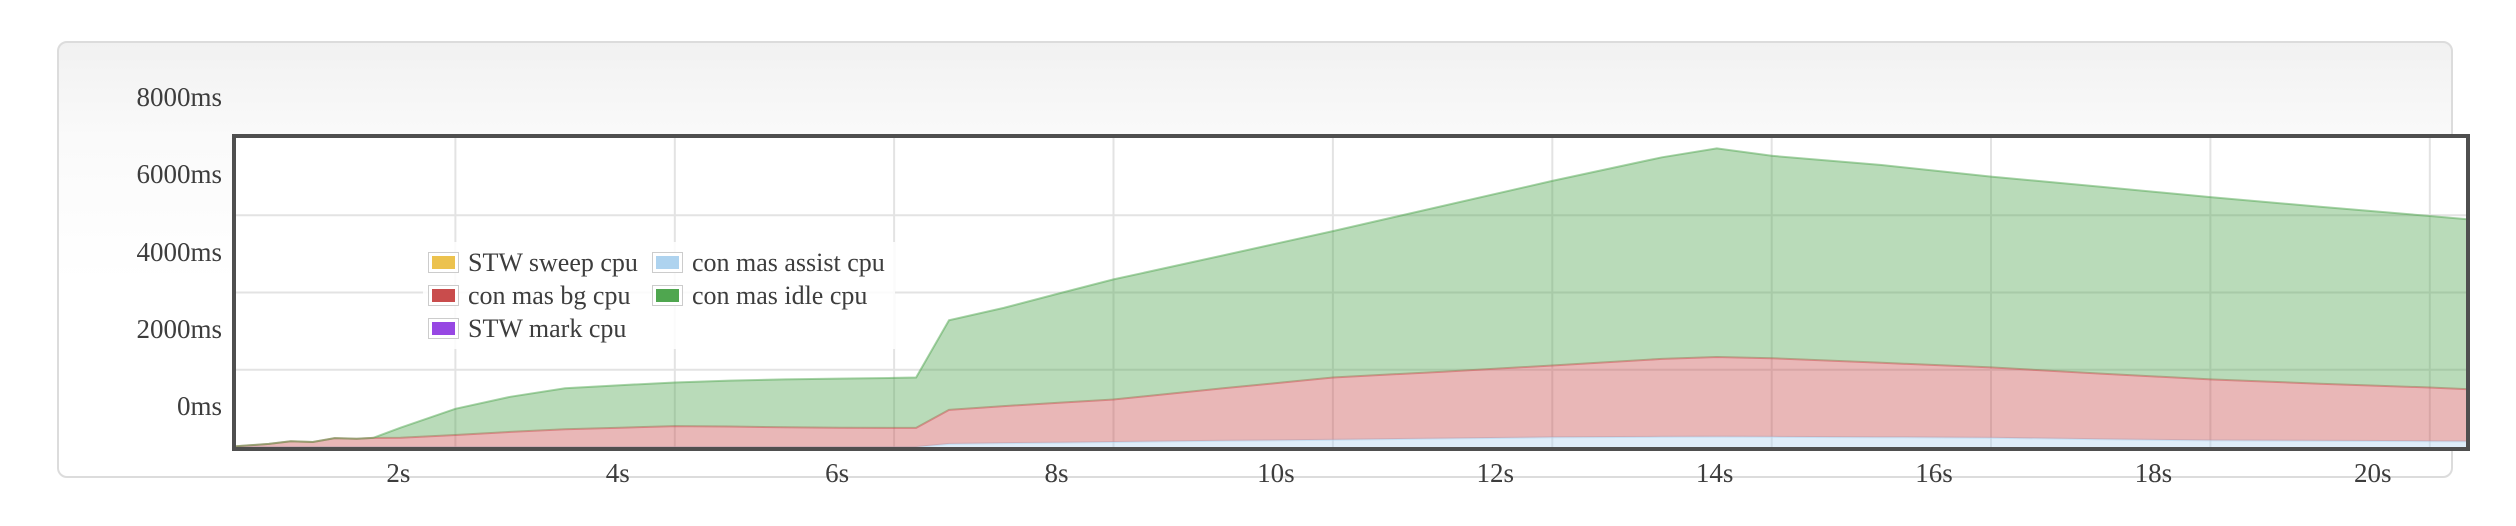 The image size is (2516, 526). What do you see at coordinates (1714, 473) in the screenshot?
I see `x-tick-label: 14s` at bounding box center [1714, 473].